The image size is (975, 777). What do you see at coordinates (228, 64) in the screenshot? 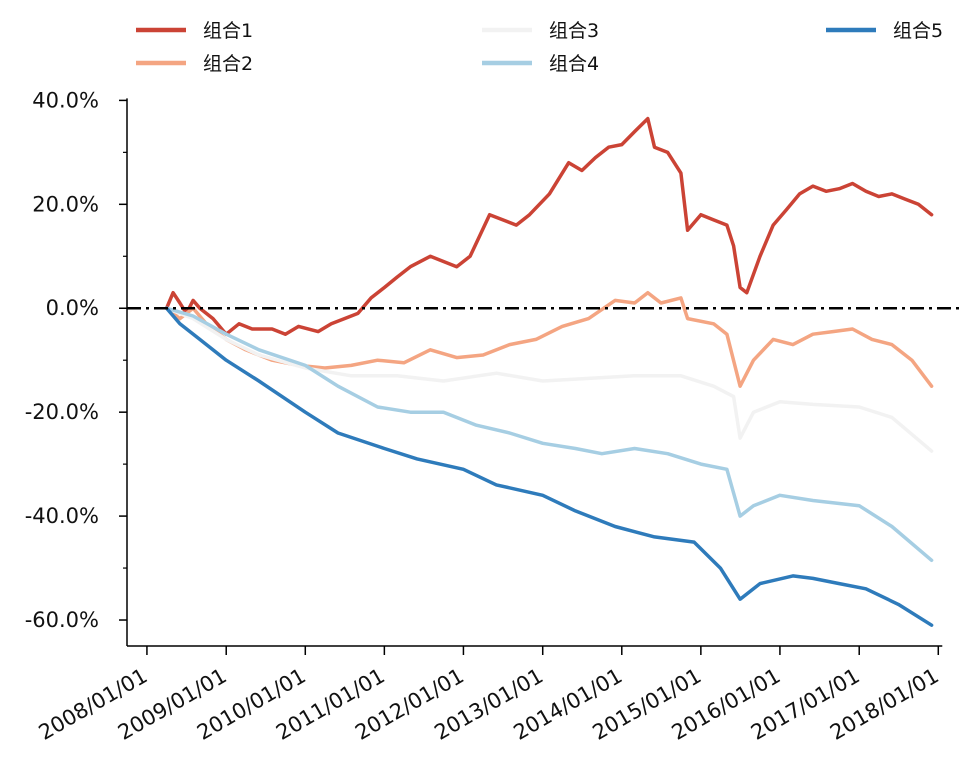
I see `legend-label: 组合2` at bounding box center [228, 64].